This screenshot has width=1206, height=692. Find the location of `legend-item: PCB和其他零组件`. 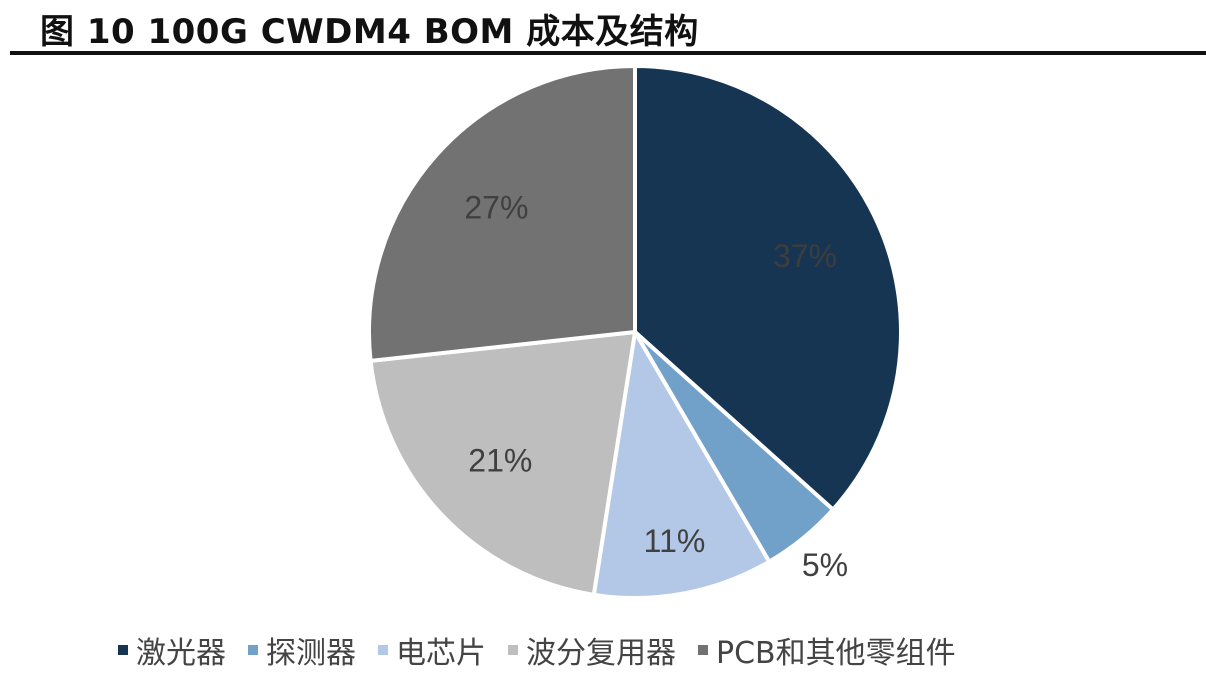

legend-item: PCB和其他零组件 is located at coordinates (827, 650).